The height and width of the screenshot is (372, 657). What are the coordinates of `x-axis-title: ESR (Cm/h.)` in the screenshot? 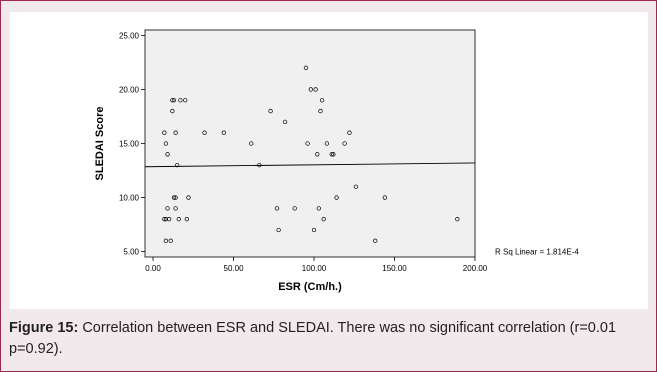 It's located at (310, 287).